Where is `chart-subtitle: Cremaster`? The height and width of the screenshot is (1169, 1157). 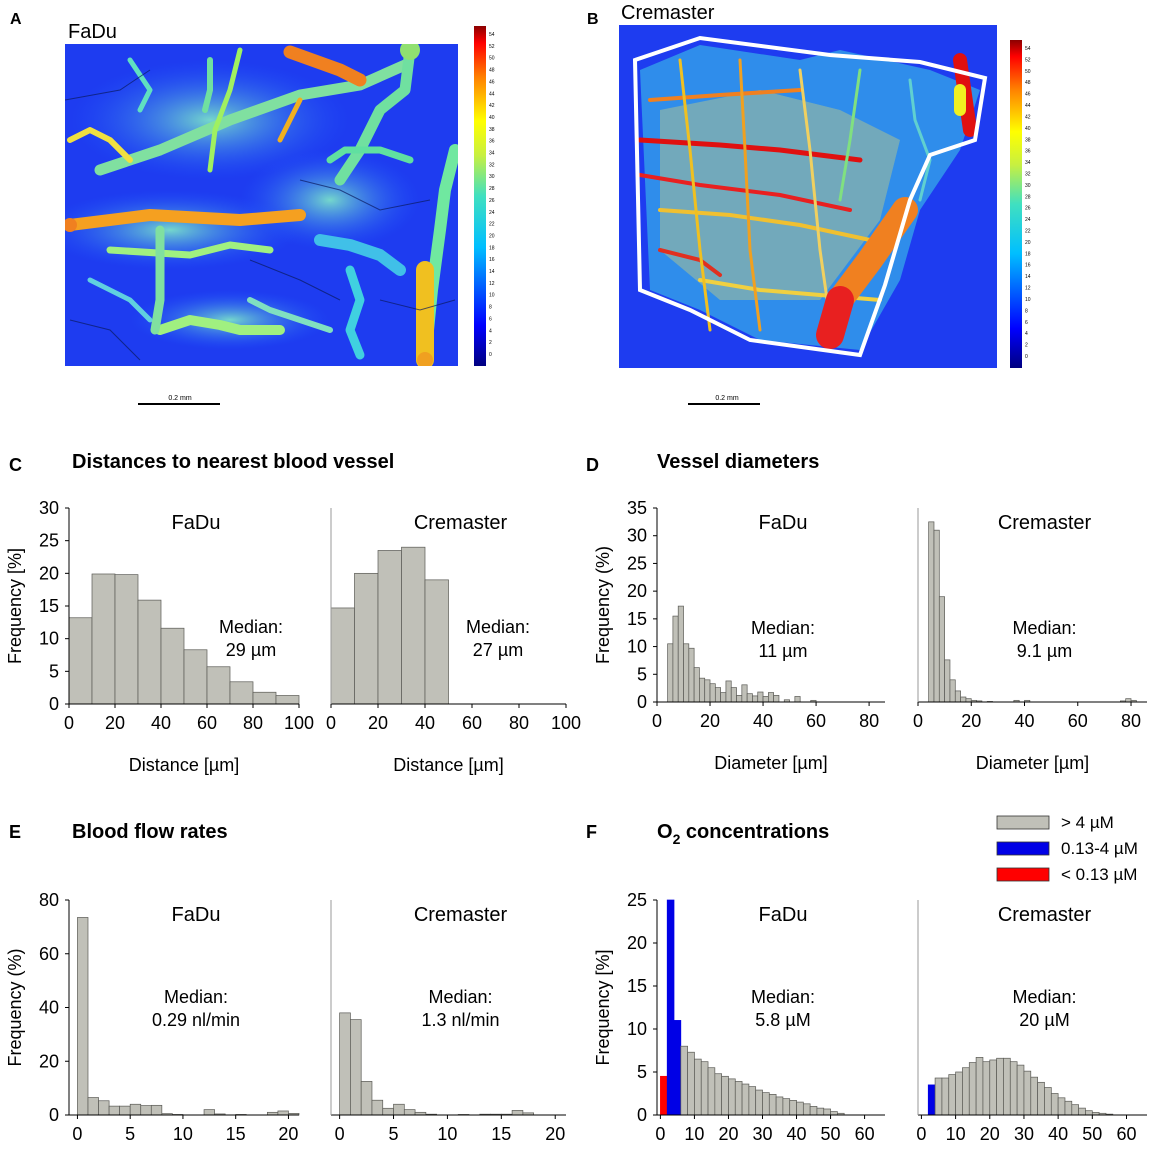
chart-subtitle: Cremaster is located at coordinates (461, 915).